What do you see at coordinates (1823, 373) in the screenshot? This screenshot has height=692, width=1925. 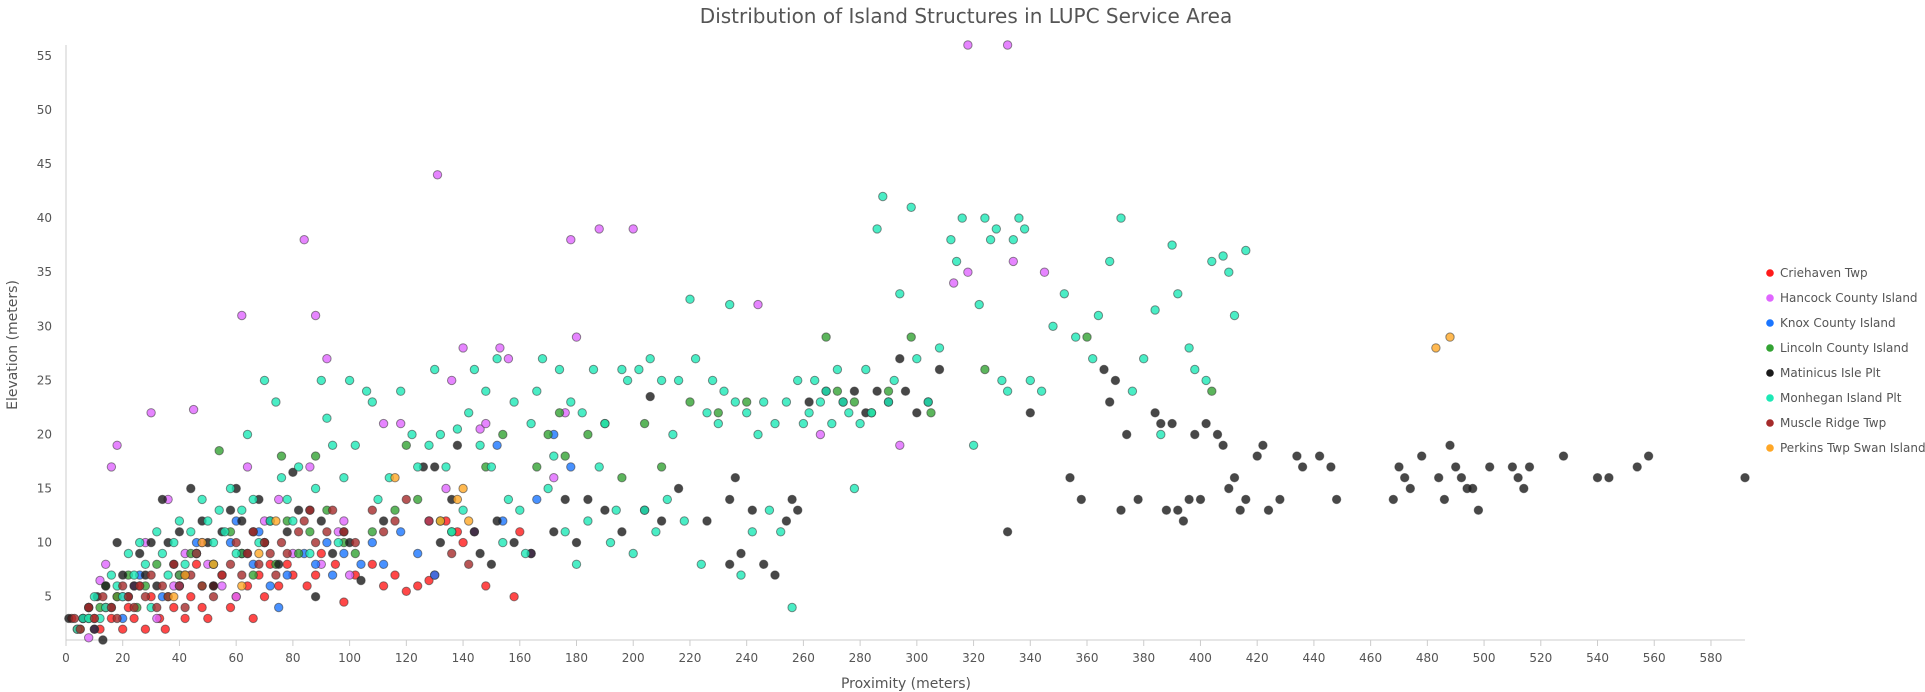 I see `legend-item: Matinicus Isle Plt` at bounding box center [1823, 373].